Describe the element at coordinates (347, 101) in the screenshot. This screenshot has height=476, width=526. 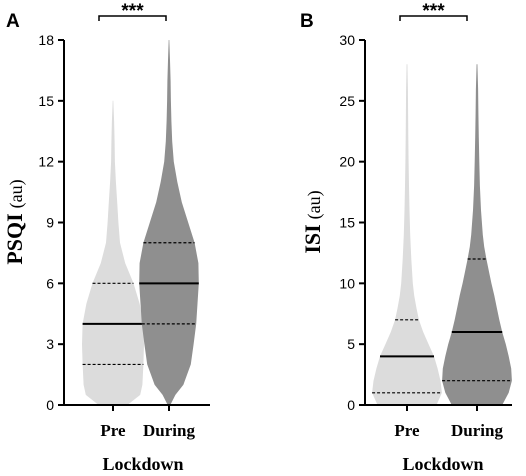
I see `panel-b-y-tick-label: 25` at that location.